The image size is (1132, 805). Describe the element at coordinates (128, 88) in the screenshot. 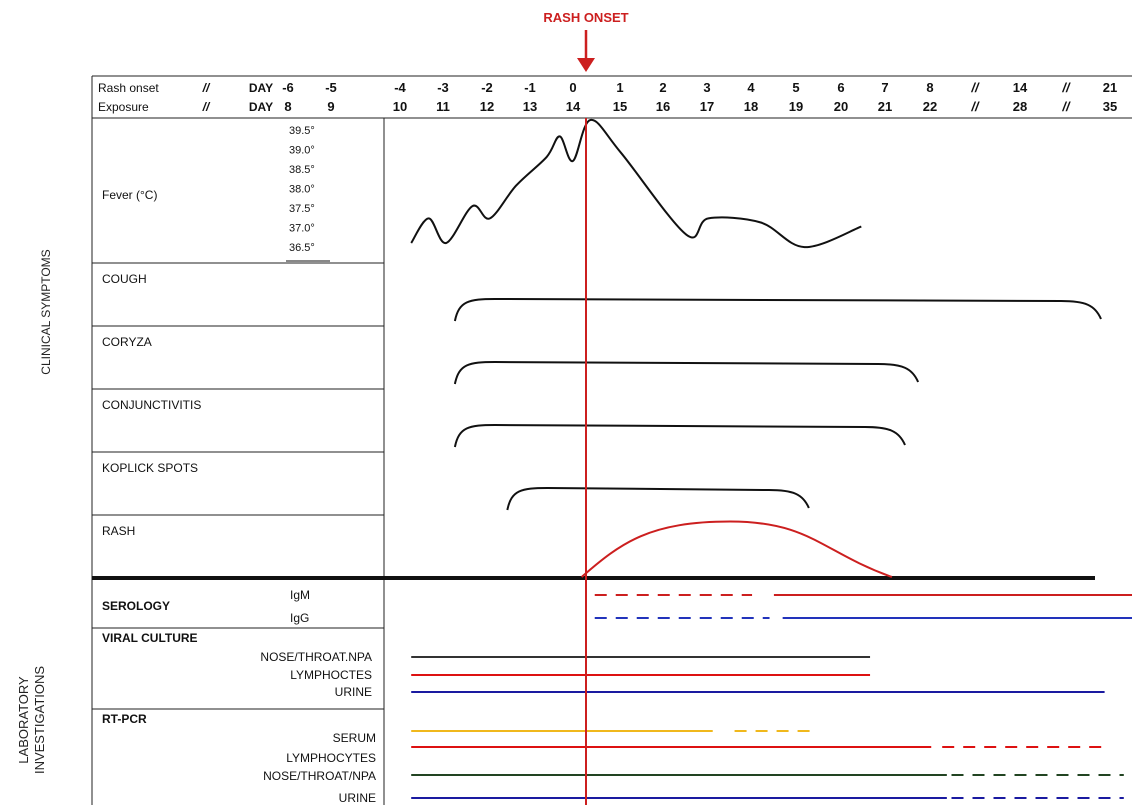

I see `header-rash-onset-label: Rash onset` at that location.